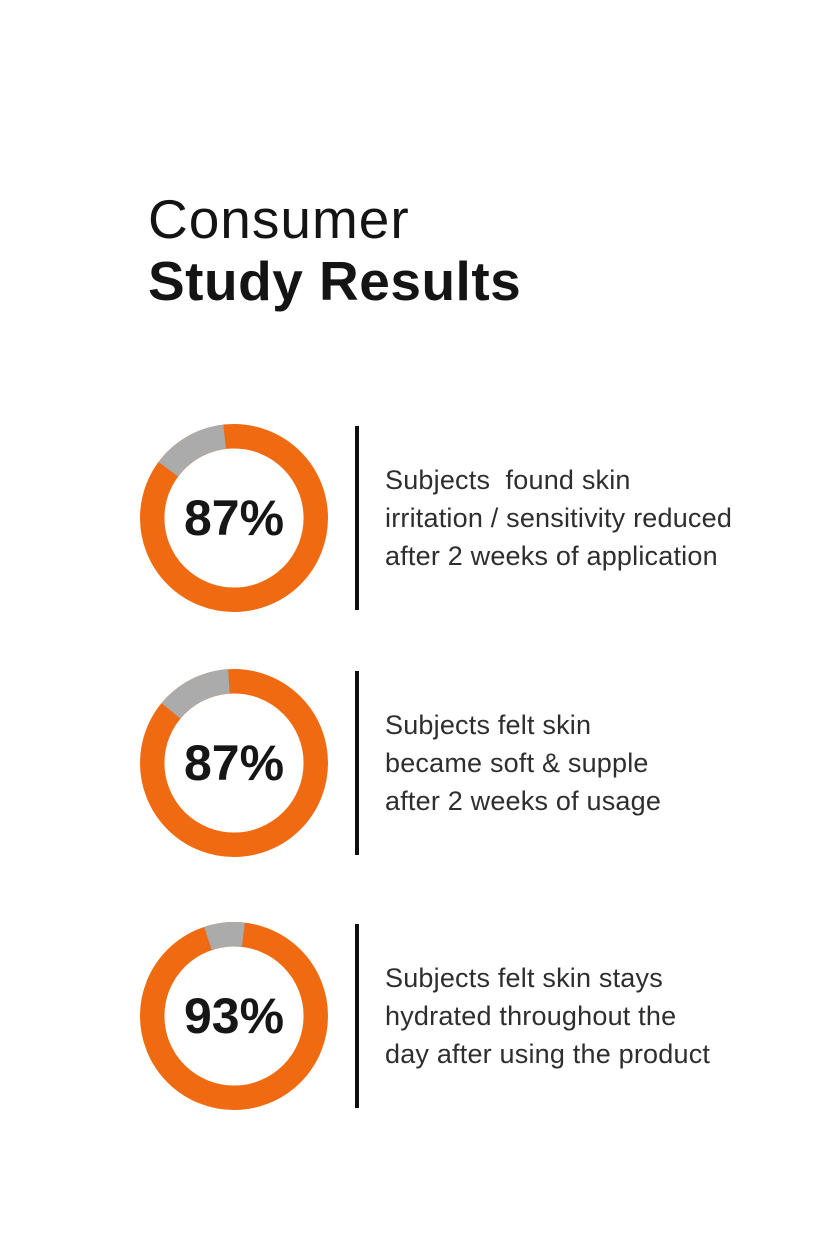  I want to click on donut-chart-3: 93%, so click(234, 1016).